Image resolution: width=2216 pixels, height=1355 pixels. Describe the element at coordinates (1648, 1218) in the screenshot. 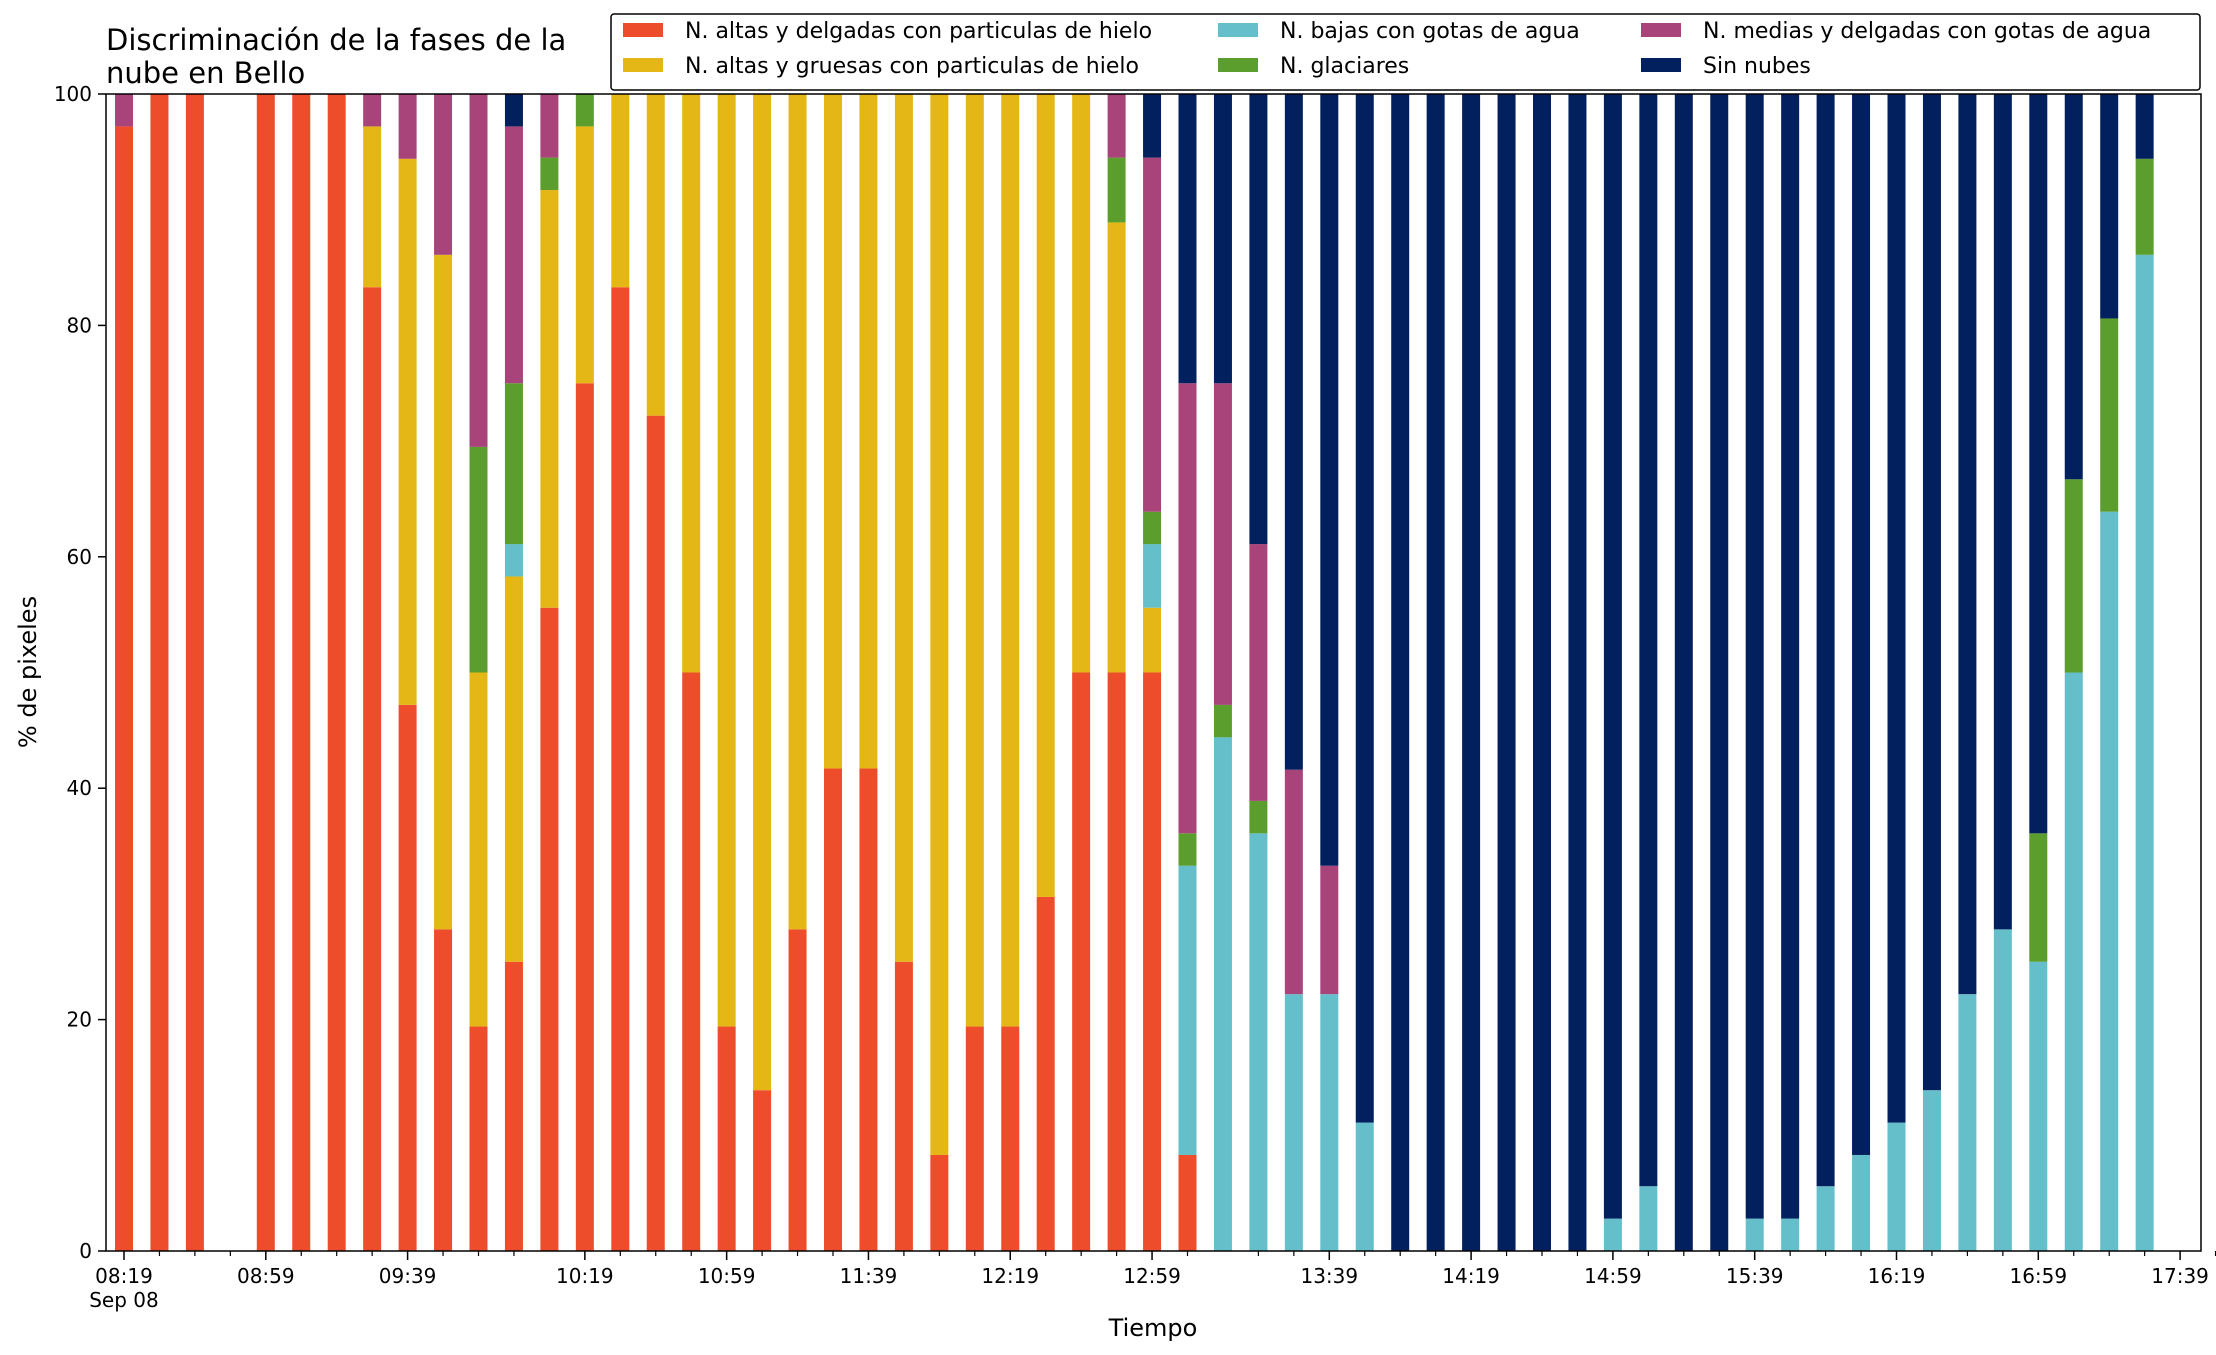

I see `bar-segment-2-15:09` at that location.